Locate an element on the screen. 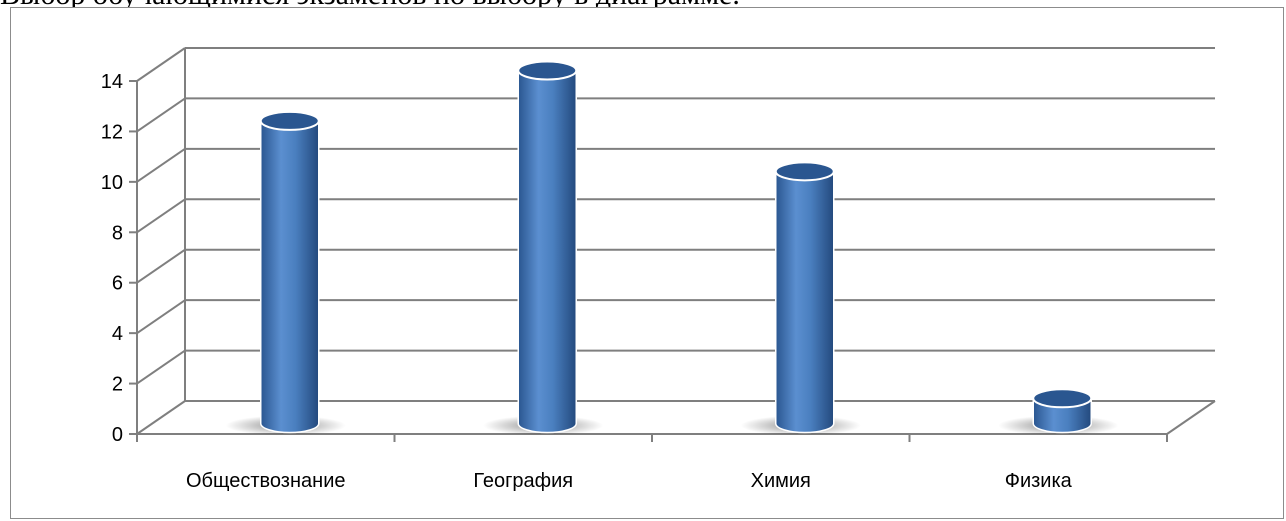 Image resolution: width=1286 pixels, height=521 pixels. y-tick-label: 14 is located at coordinates (112, 82).